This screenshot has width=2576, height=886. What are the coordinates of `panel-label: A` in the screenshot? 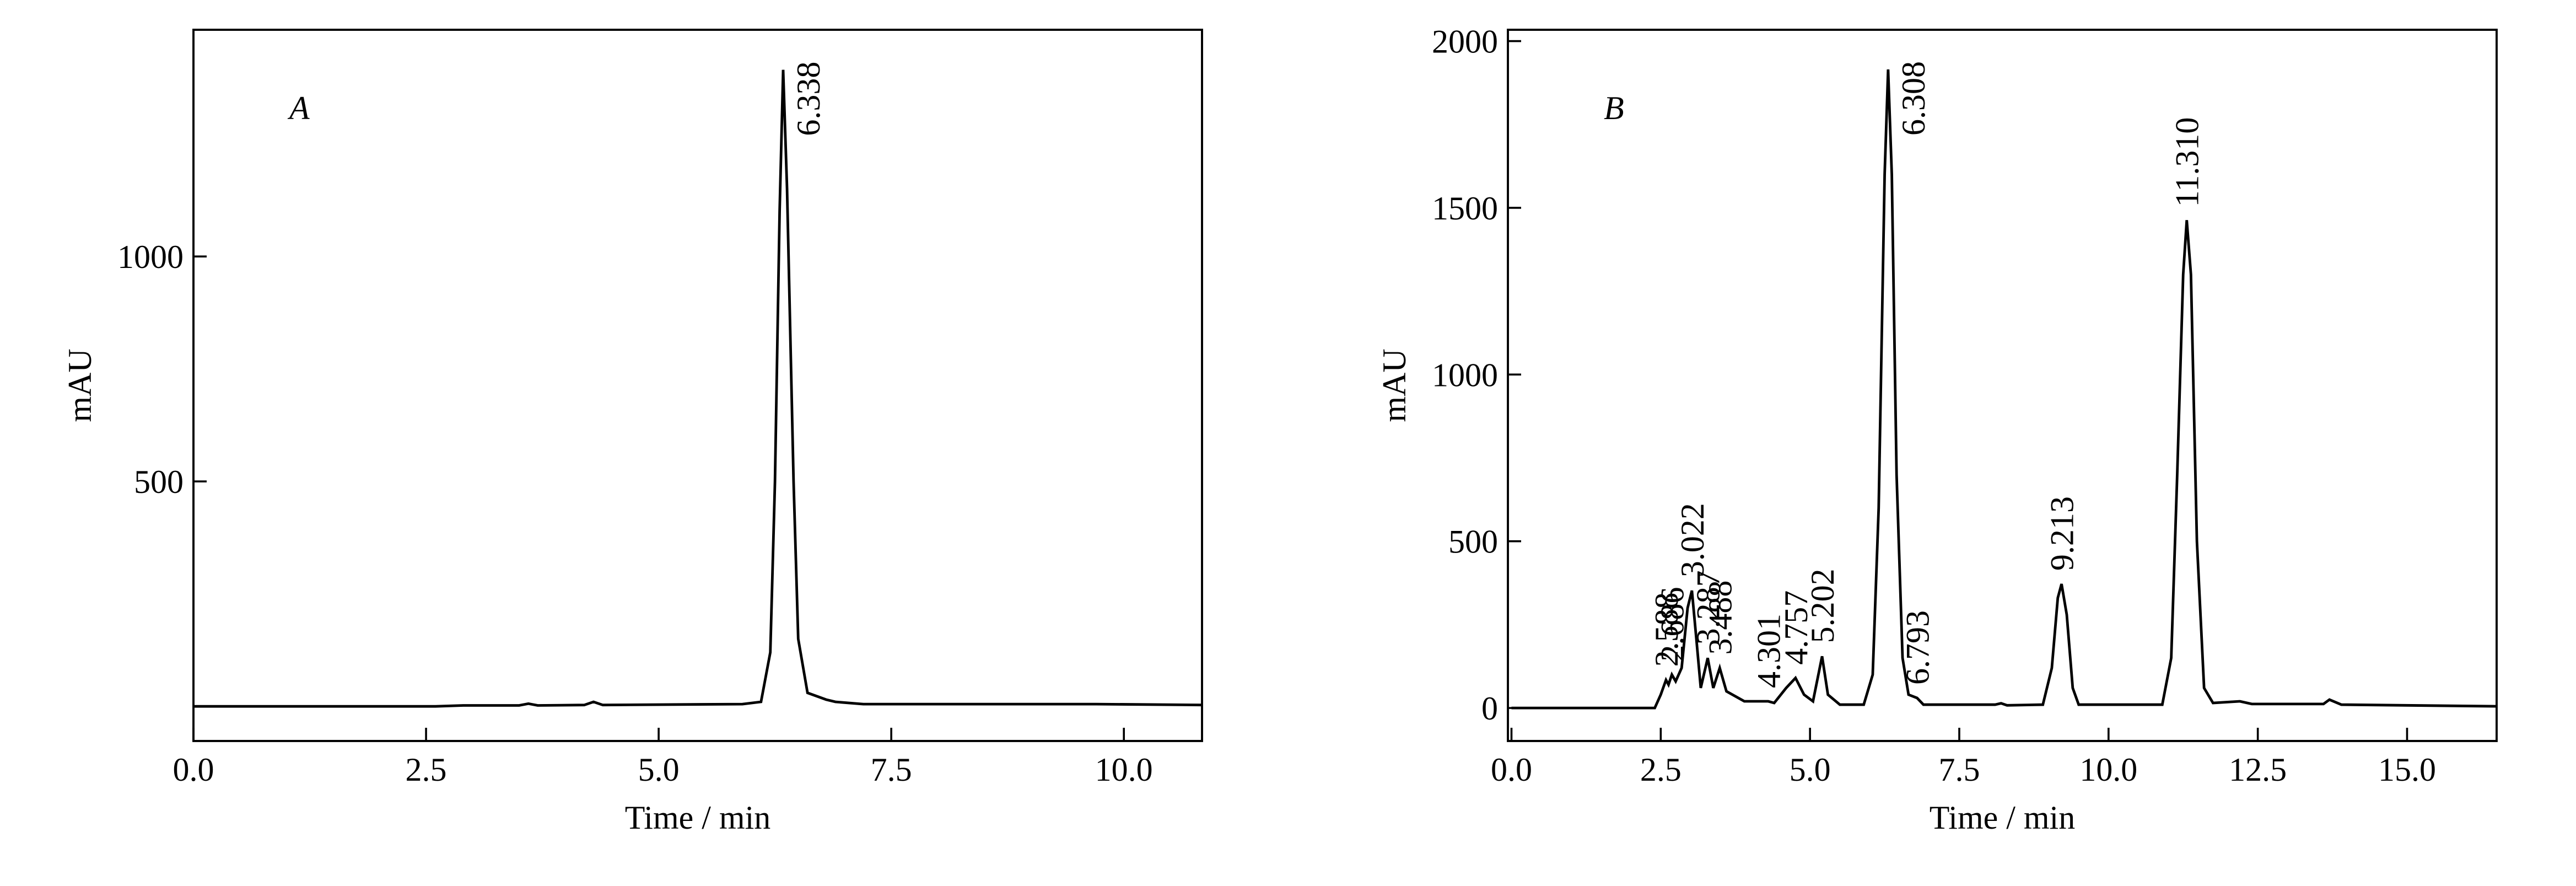 It's located at (299, 108).